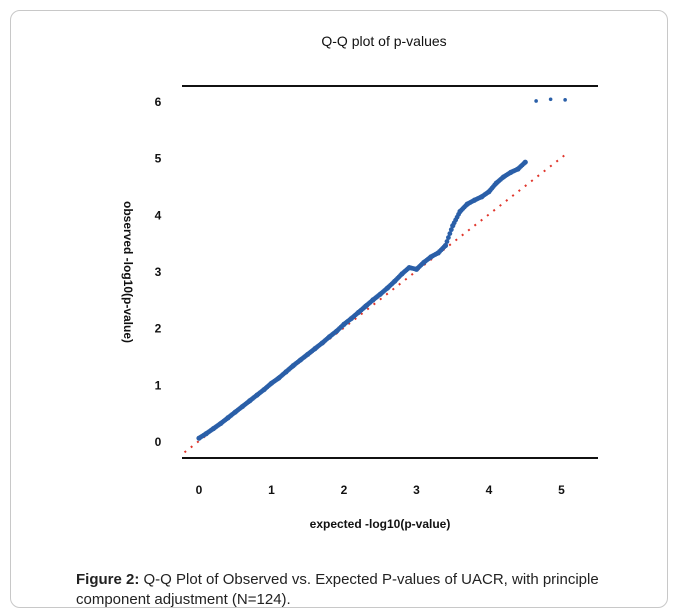 The image size is (678, 616). Describe the element at coordinates (158, 159) in the screenshot. I see `y-tick-label: 5` at that location.